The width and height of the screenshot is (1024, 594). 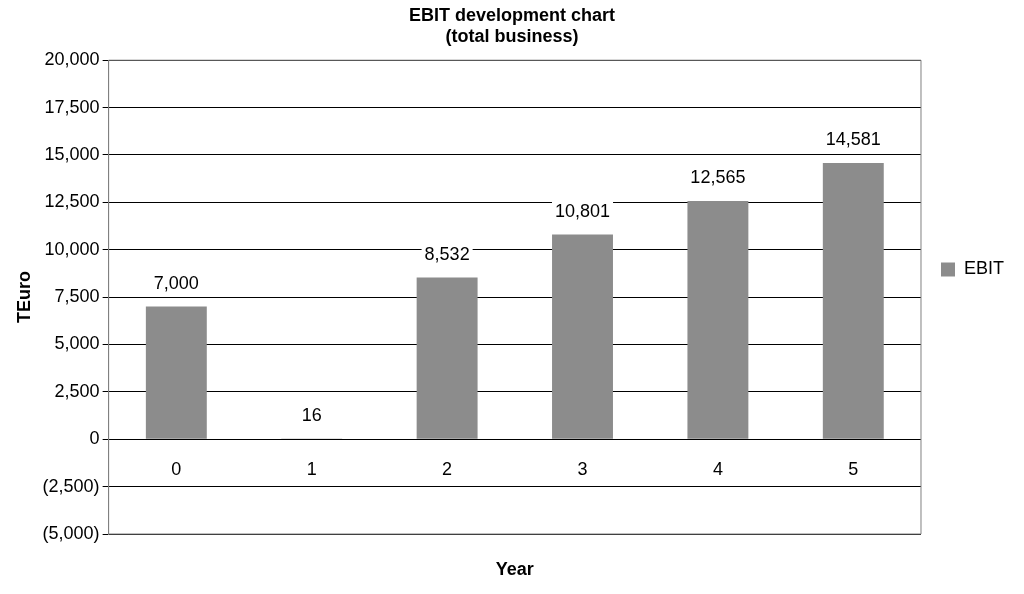 I want to click on y-tick-label: 2,500, so click(x=77, y=390).